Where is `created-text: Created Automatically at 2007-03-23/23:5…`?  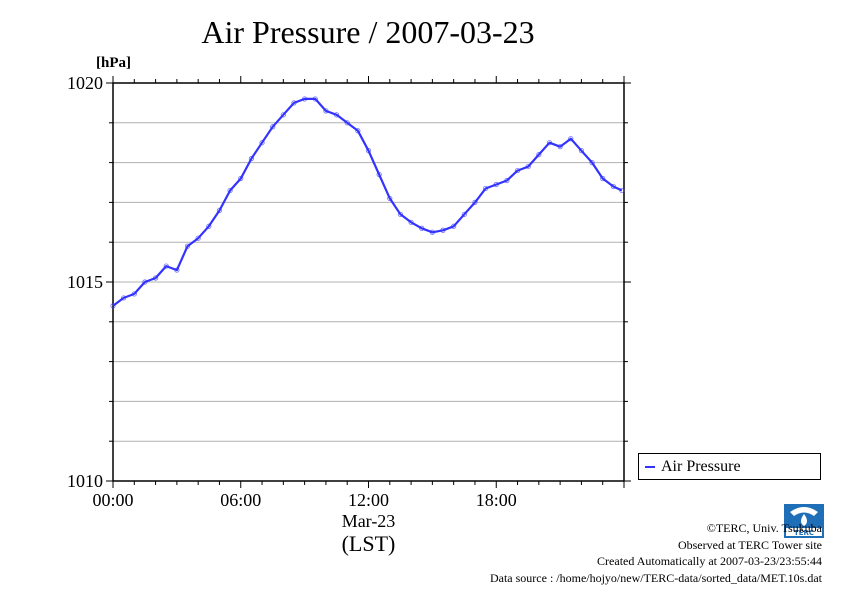 created-text: Created Automatically at 2007-03-23/23:5… is located at coordinates (709, 561).